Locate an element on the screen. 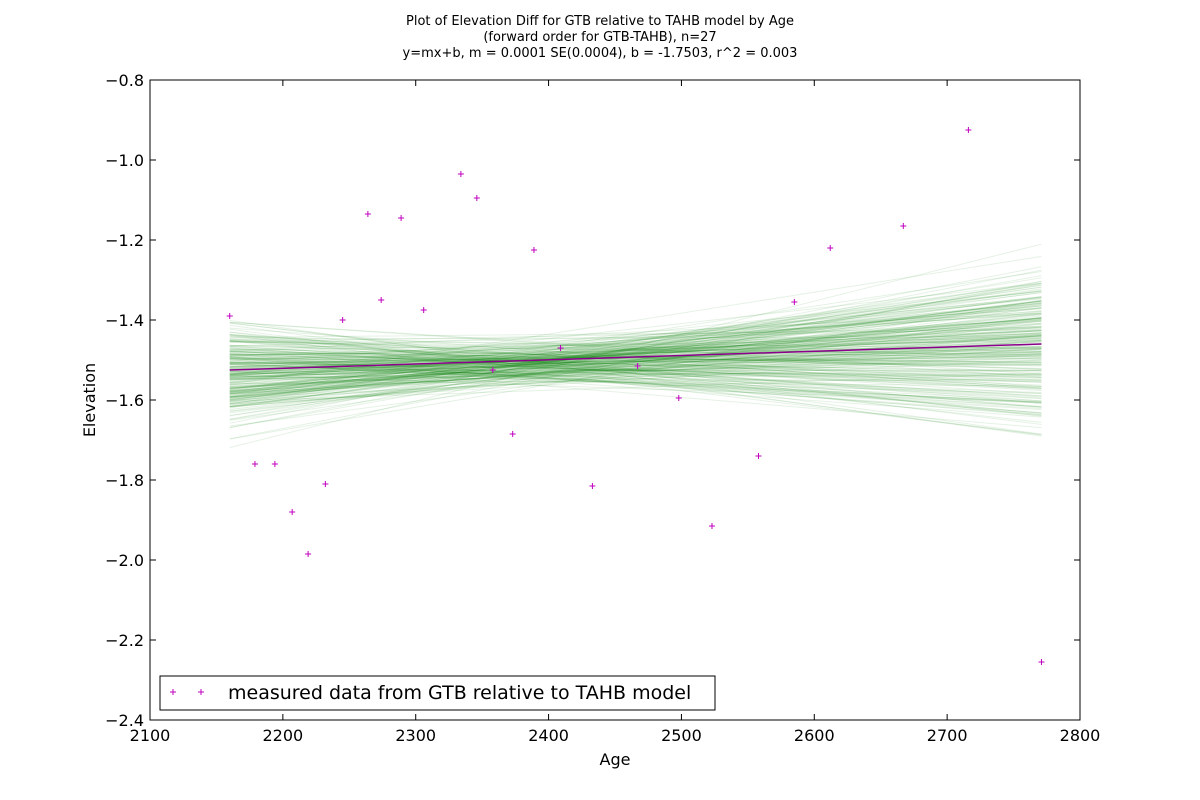  x-tick-label: 2700 is located at coordinates (947, 735).